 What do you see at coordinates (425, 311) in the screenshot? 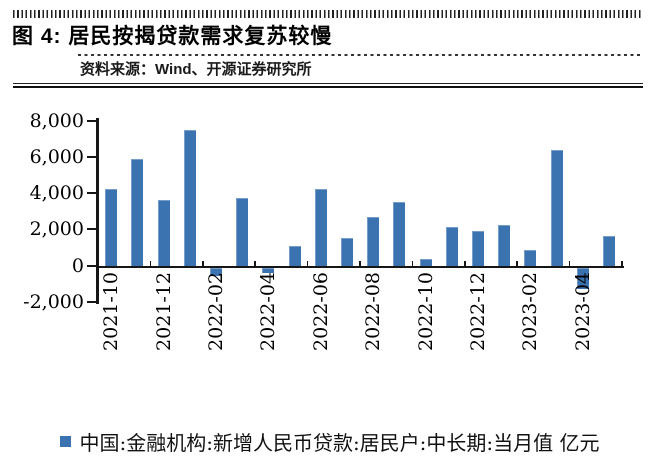
I see `x-axis-label: 2022-10` at bounding box center [425, 311].